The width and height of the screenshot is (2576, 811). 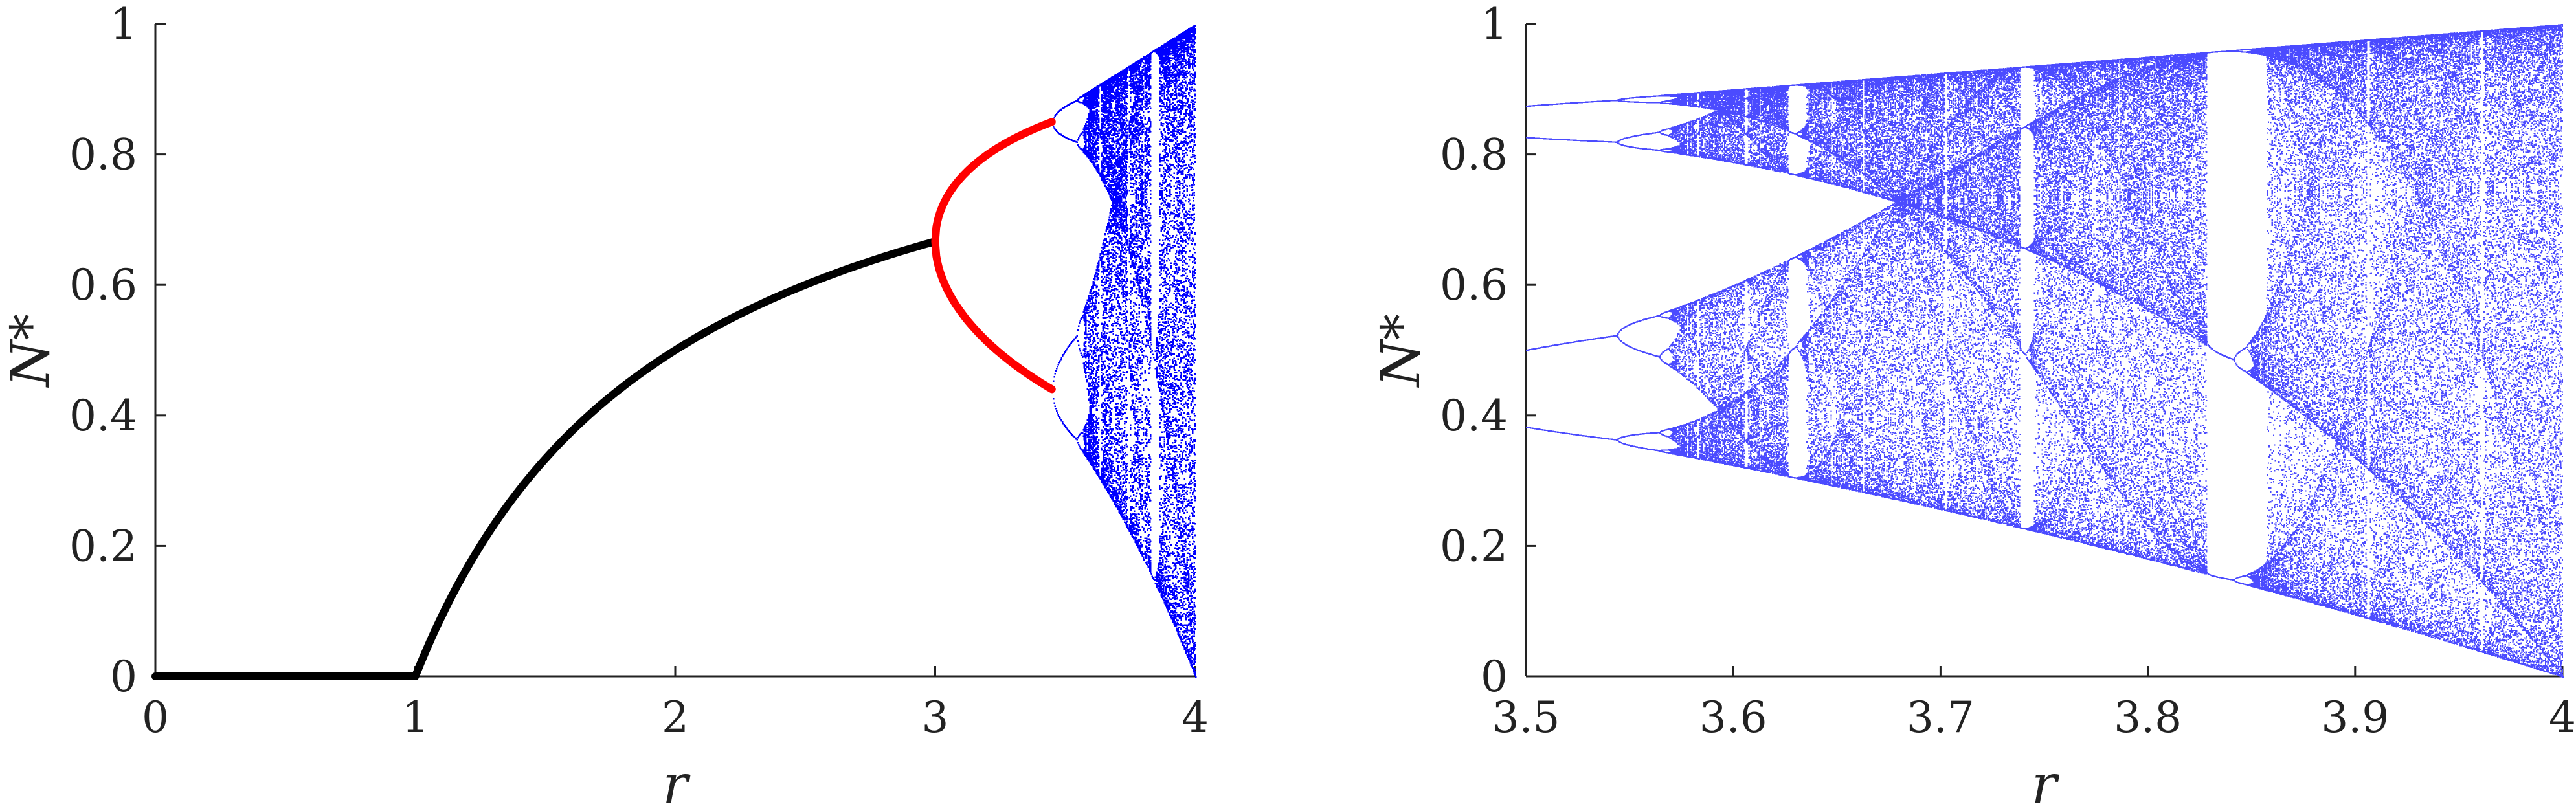 What do you see at coordinates (1124, 351) in the screenshot?
I see `bifurcation-points` at bounding box center [1124, 351].